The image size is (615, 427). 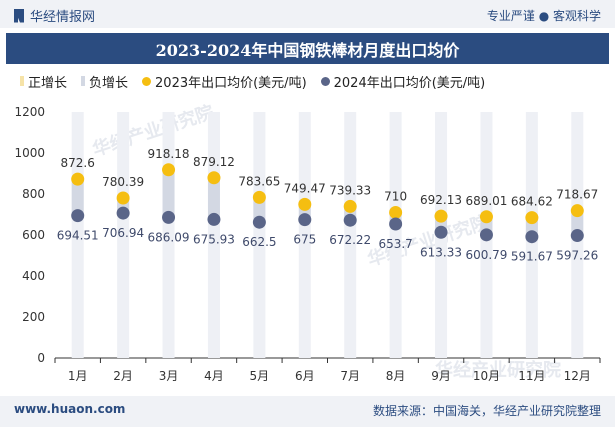 I want to click on legend-positive-swatch, so click(x=22, y=81).